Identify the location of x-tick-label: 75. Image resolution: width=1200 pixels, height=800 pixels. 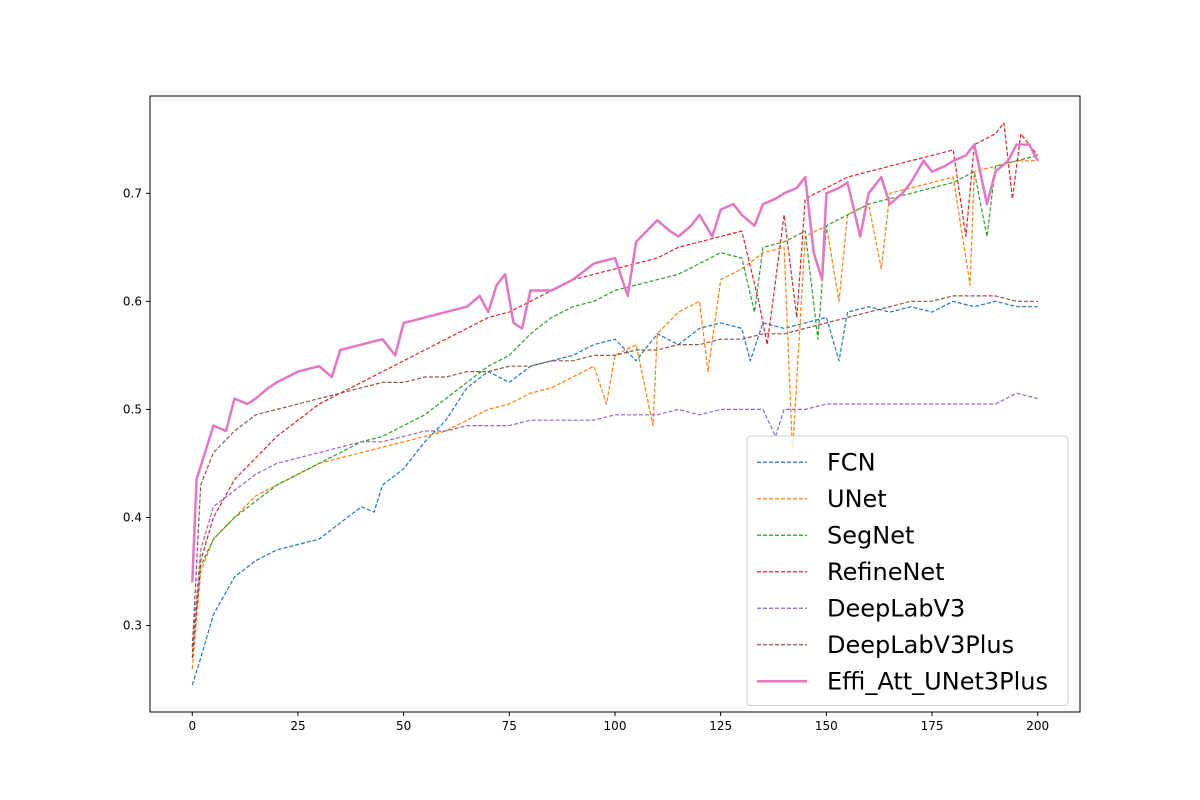
(509, 726).